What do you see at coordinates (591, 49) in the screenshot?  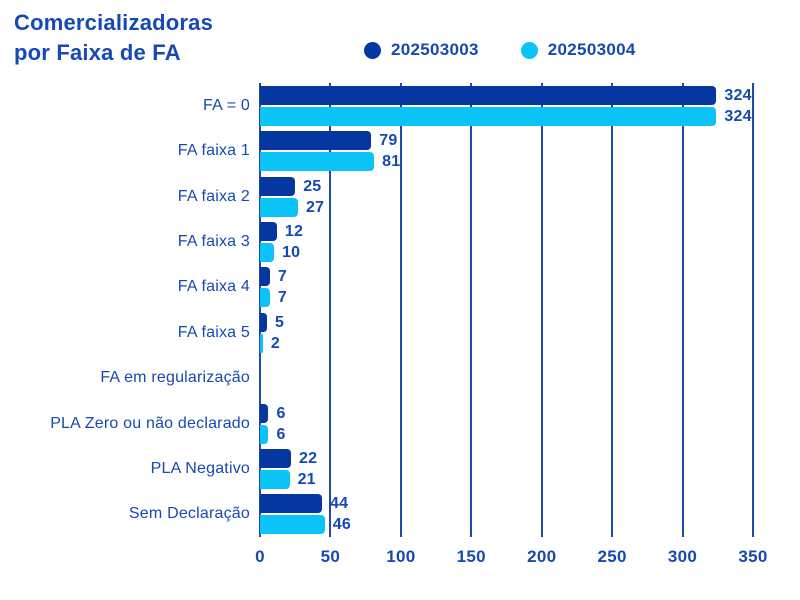 I see `legend-label: 202503004` at bounding box center [591, 49].